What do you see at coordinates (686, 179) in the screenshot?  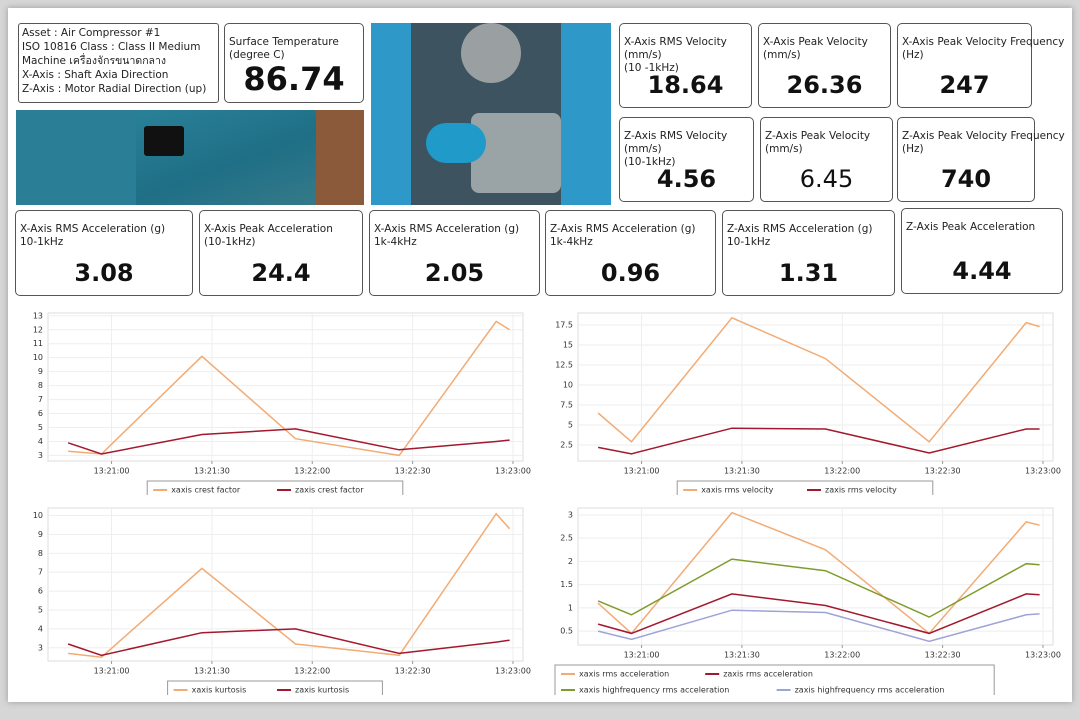 I see `metric-value: 4.56` at bounding box center [686, 179].